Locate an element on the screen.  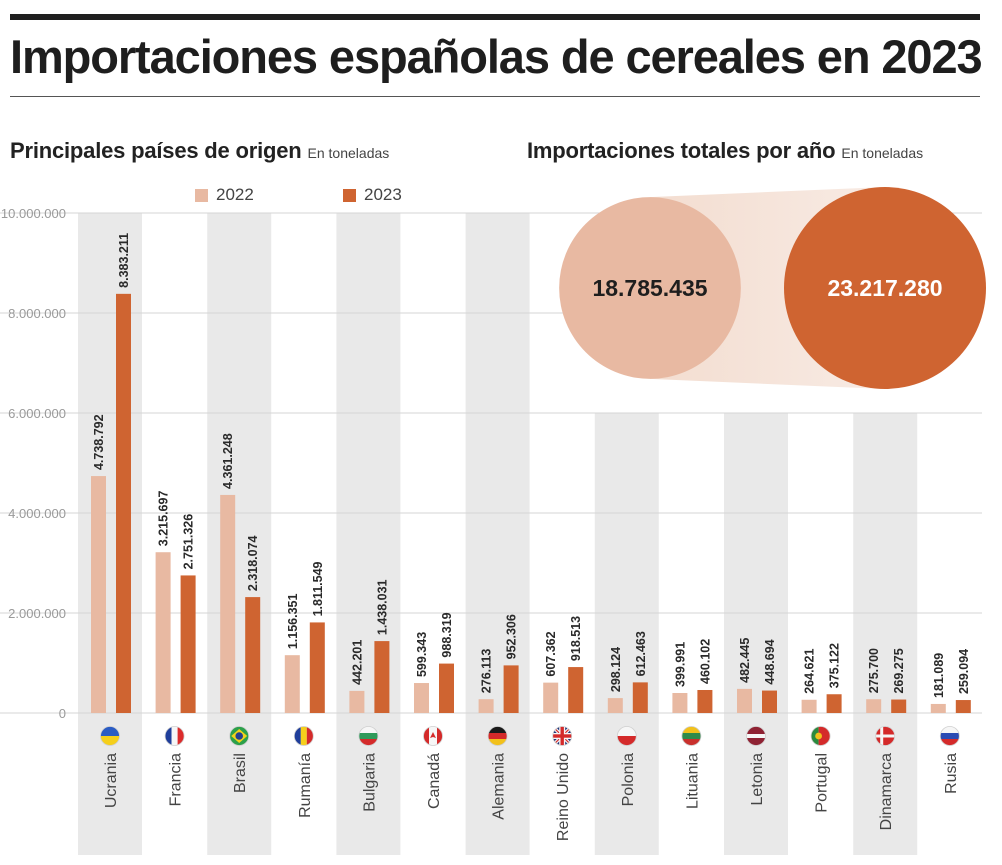
category-label-rusia: Rusia is located at coordinates (951, 773).